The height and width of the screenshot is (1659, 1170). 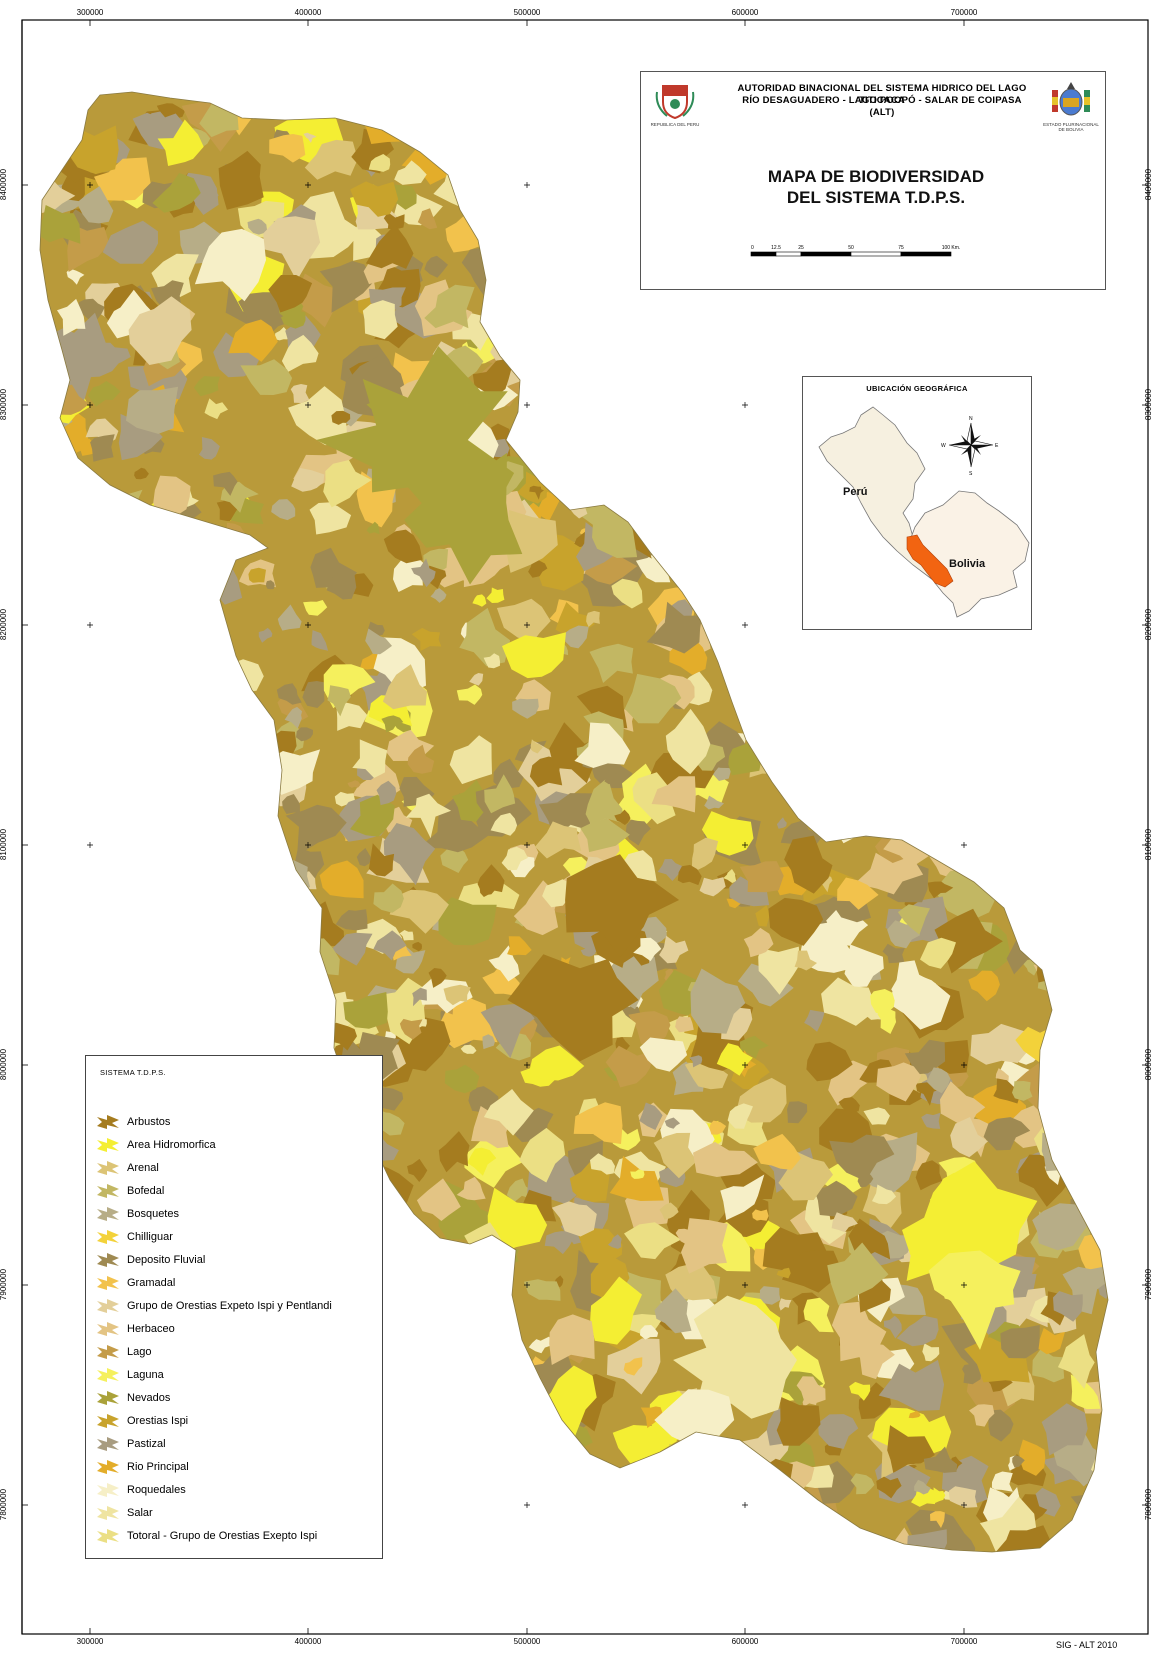 What do you see at coordinates (151, 1328) in the screenshot?
I see `legend-label: Herbaceo` at bounding box center [151, 1328].